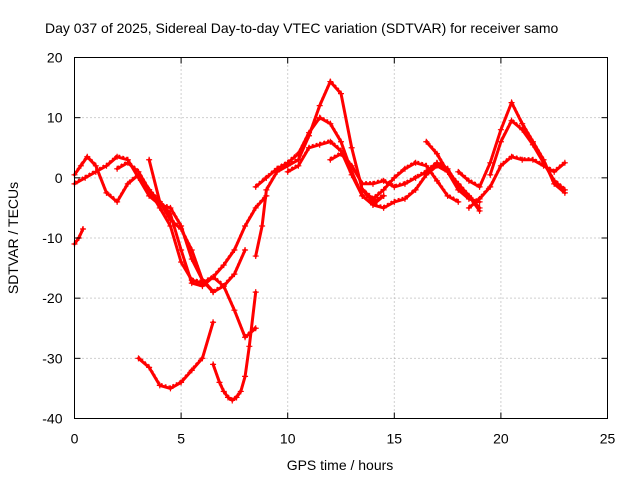 Image resolution: width=640 pixels, height=480 pixels. Describe the element at coordinates (52, 358) in the screenshot. I see `y-tick-label: -30` at that location.